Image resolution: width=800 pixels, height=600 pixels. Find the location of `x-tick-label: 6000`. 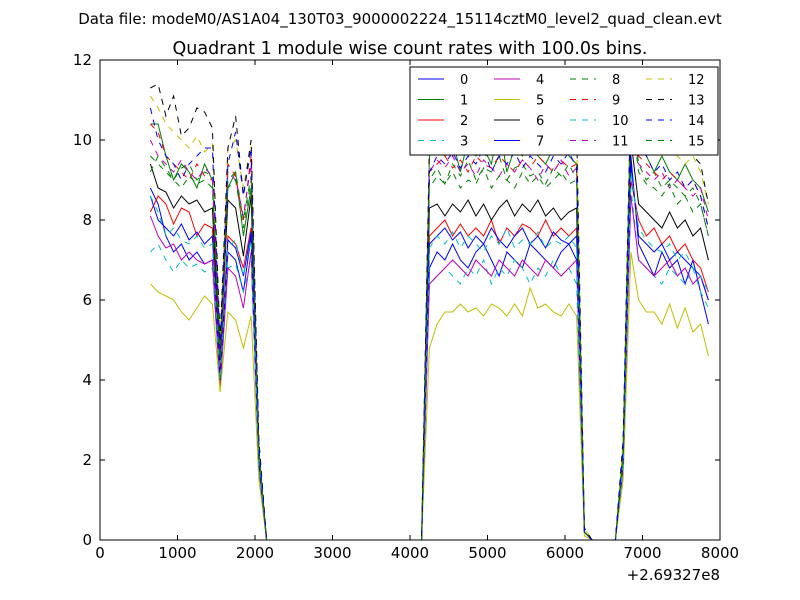

x-tick-label: 6000 is located at coordinates (565, 553).